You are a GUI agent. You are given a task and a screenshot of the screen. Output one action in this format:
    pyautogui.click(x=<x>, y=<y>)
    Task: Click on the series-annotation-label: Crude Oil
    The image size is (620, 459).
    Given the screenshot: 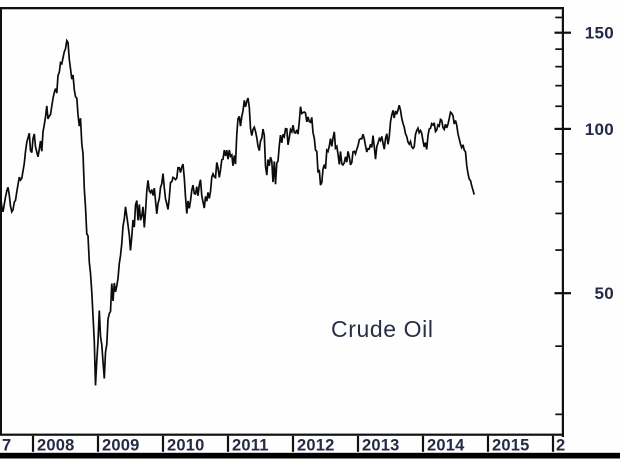 What is the action you would take?
    pyautogui.click(x=382, y=329)
    